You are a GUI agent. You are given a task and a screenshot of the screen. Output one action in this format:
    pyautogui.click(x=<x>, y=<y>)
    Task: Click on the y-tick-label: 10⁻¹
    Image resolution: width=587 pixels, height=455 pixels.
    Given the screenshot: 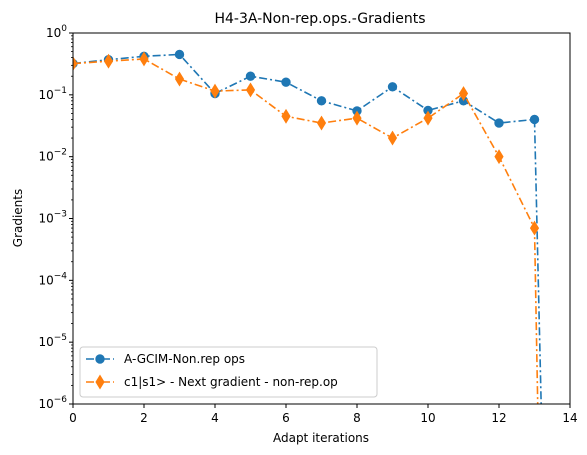 What is the action you would take?
    pyautogui.click(x=52, y=94)
    